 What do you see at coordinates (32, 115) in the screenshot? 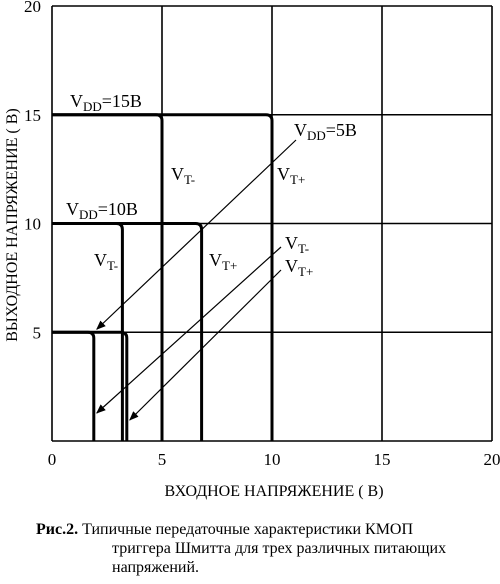
I see `y-tick-label: 15` at bounding box center [32, 115].